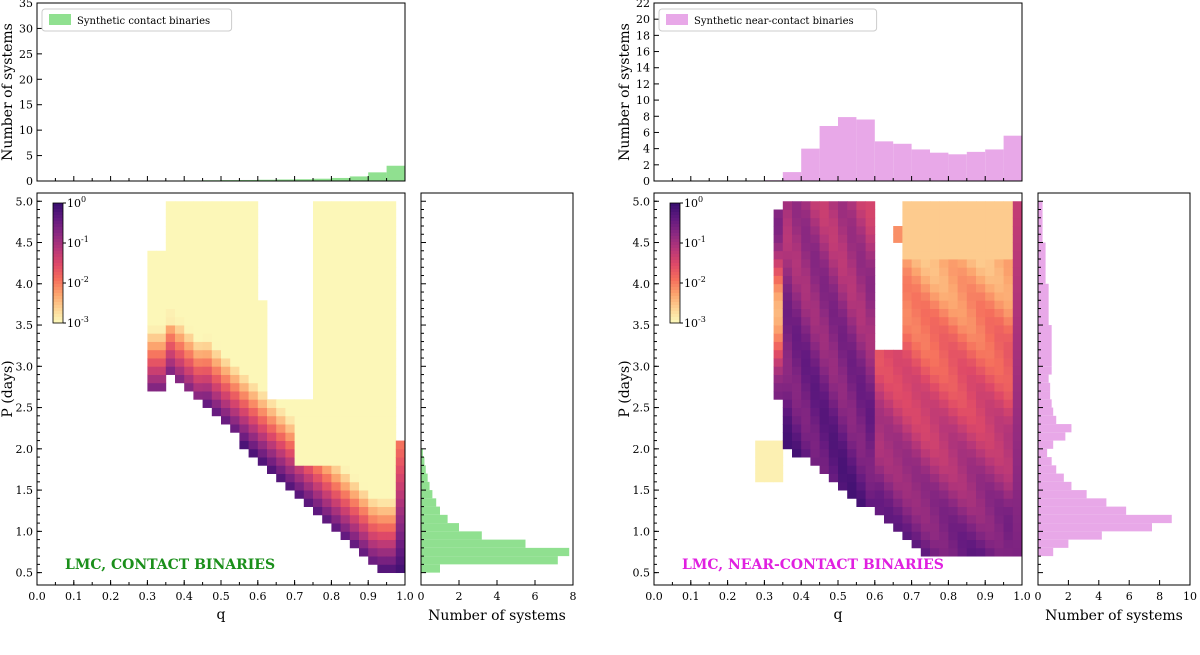  Describe the element at coordinates (111, 596) in the screenshot. I see `x-tick-label: 0.2` at that location.